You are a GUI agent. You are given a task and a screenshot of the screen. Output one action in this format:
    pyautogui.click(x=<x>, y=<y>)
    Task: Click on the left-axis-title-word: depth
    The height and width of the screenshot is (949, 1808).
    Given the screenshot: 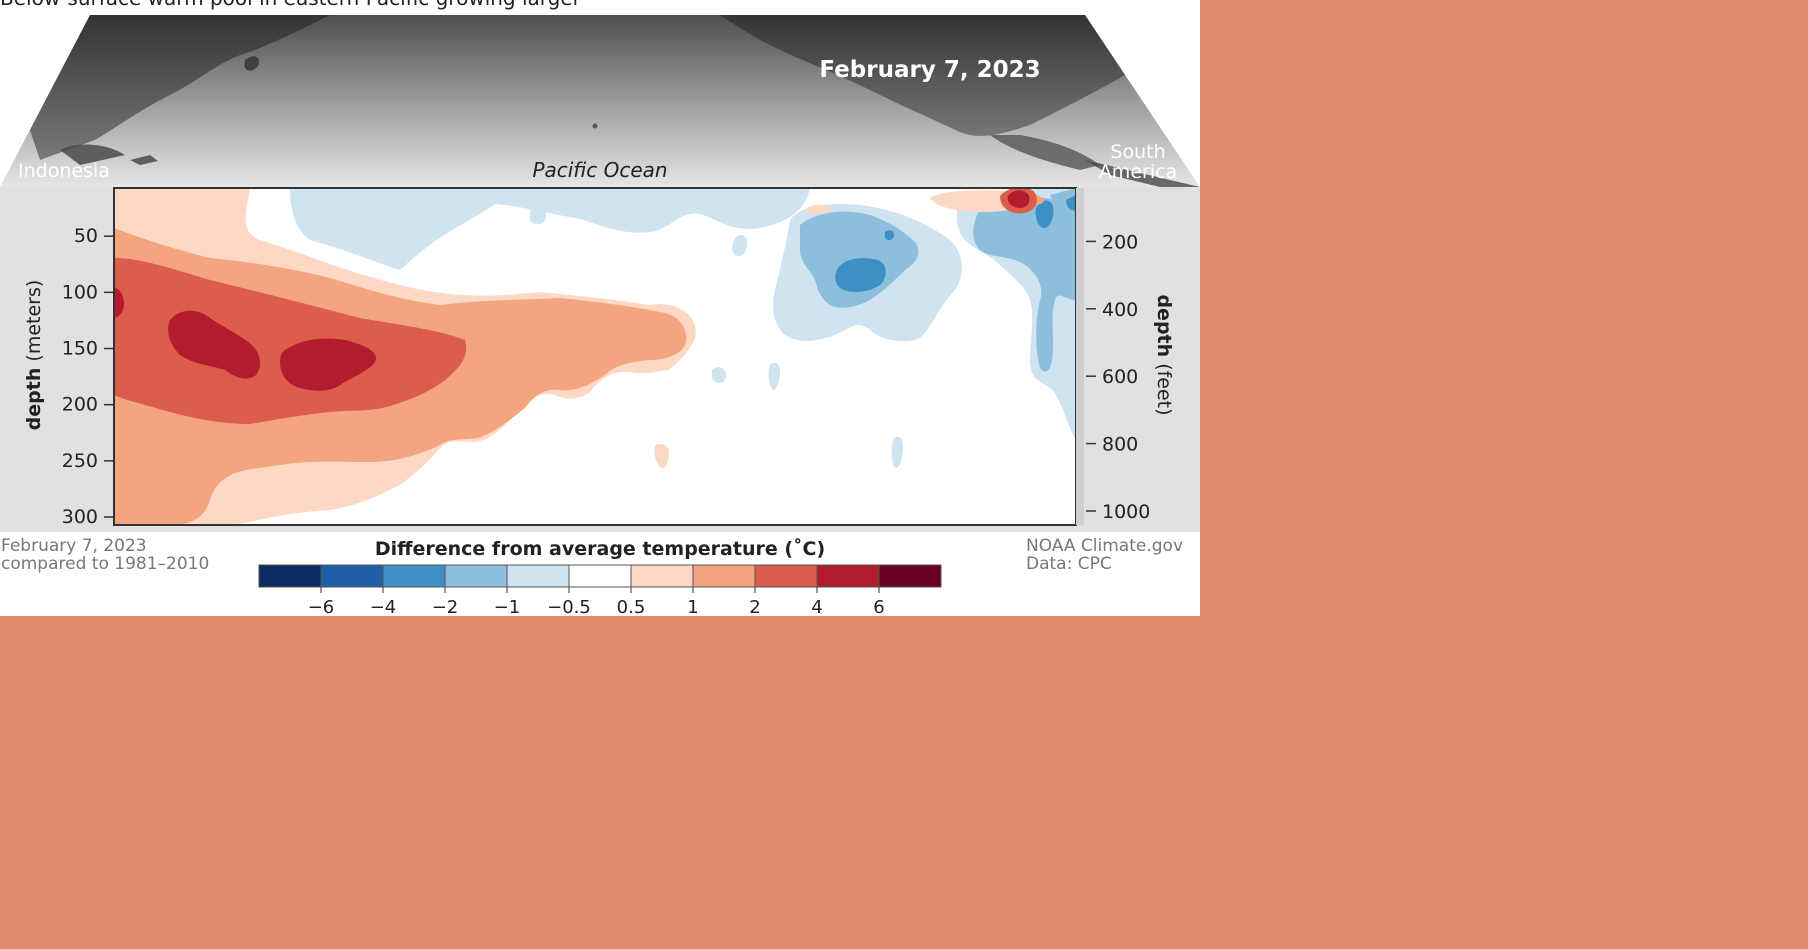 What is the action you would take?
    pyautogui.click(x=34, y=399)
    